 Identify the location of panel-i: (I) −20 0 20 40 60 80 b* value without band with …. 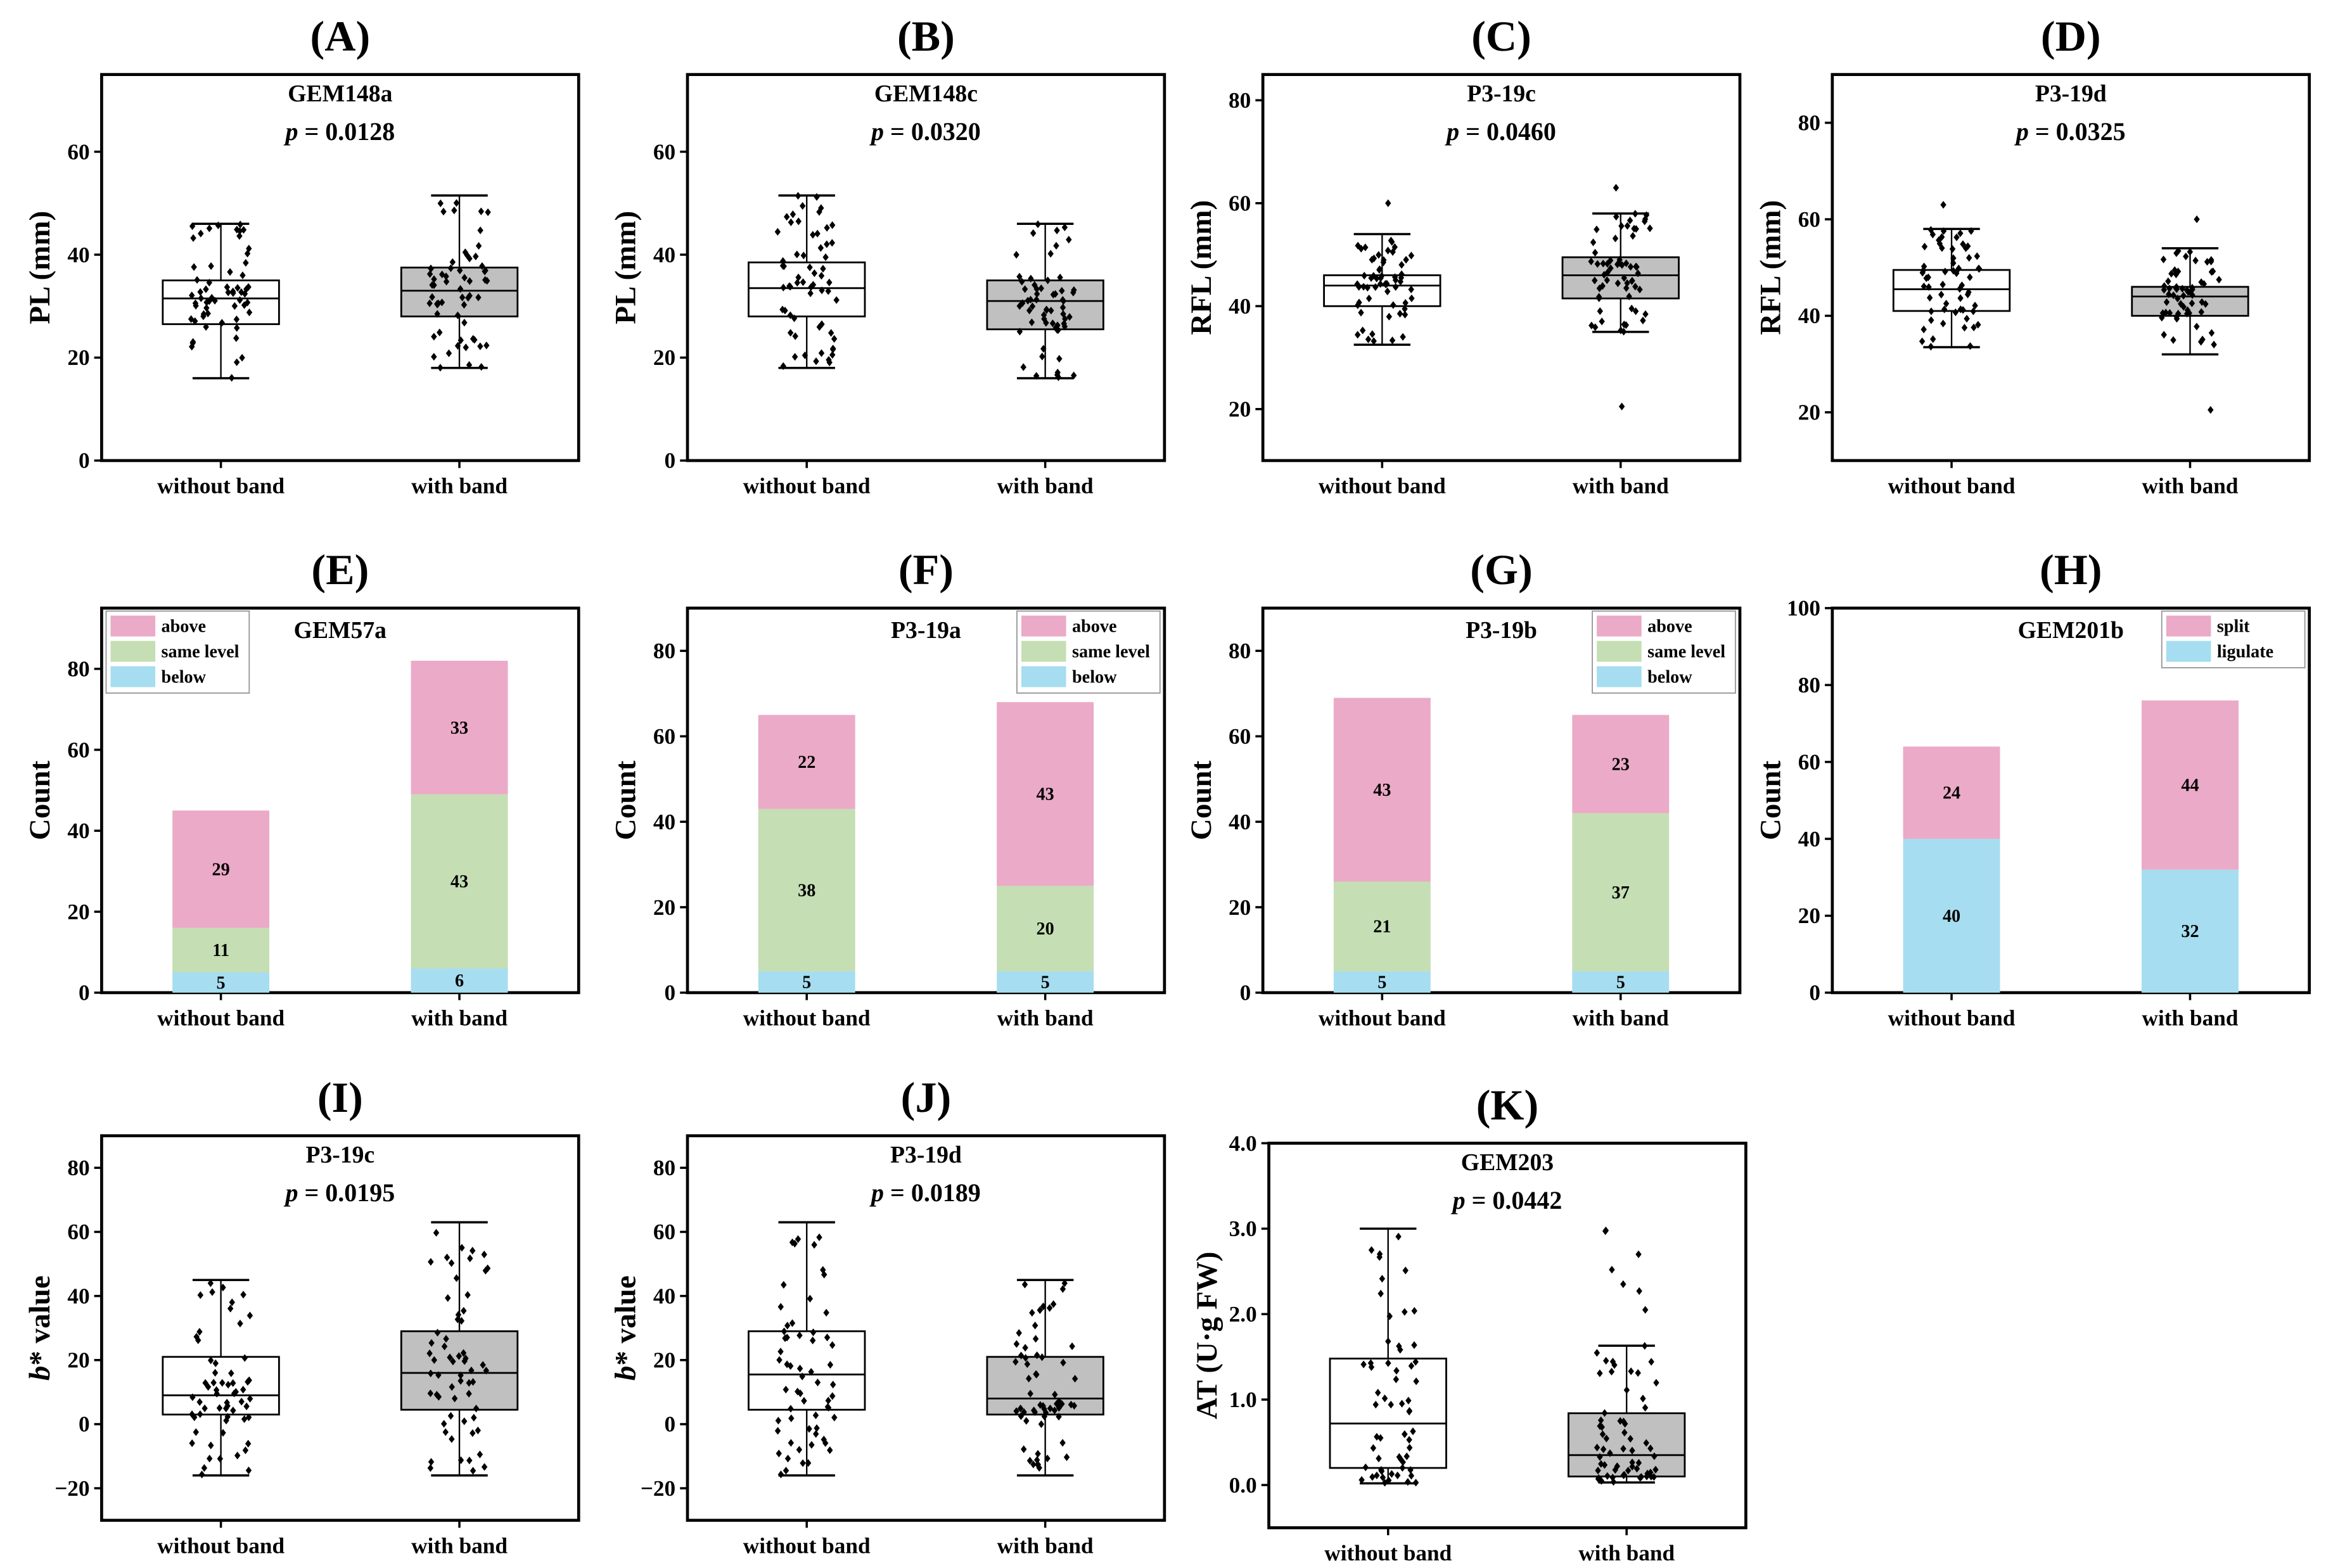
(301, 1315).